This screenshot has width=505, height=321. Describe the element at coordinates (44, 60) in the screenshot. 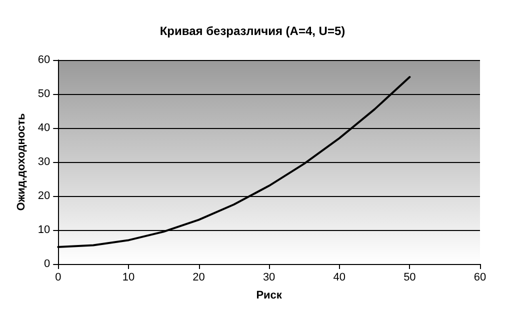

I see `y-tick-label: 60` at that location.